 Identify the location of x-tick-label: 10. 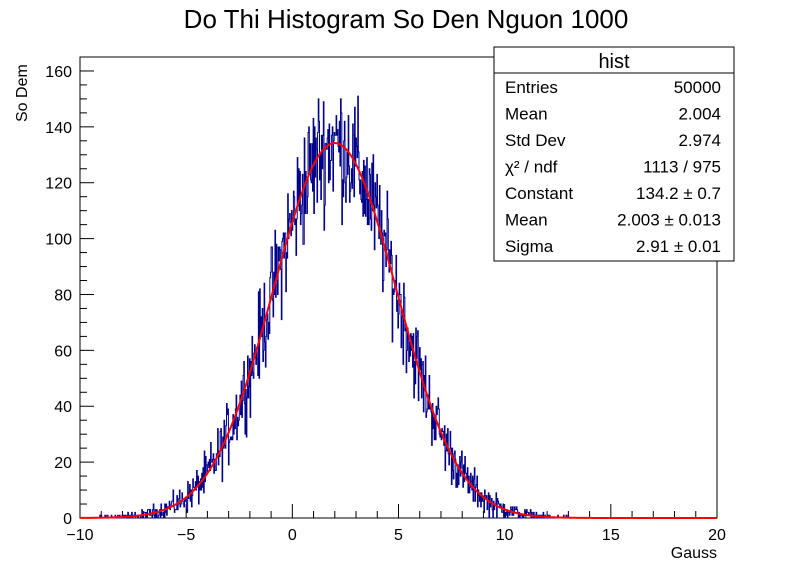
(505, 535).